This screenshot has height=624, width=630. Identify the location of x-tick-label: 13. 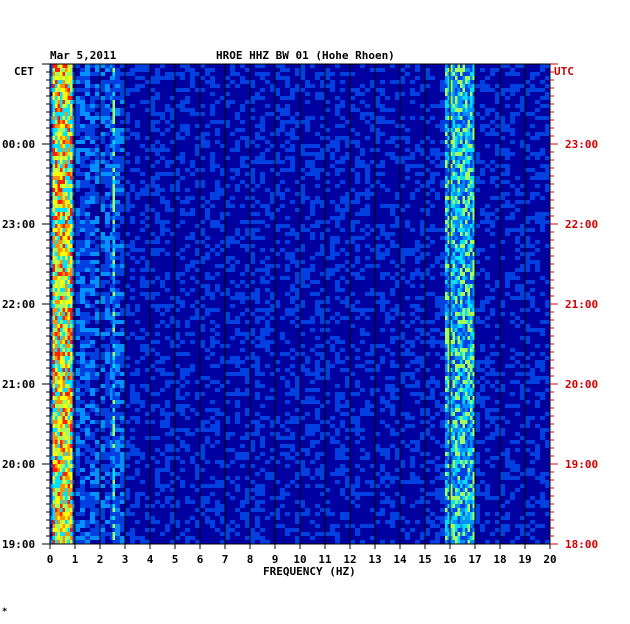
(374, 559).